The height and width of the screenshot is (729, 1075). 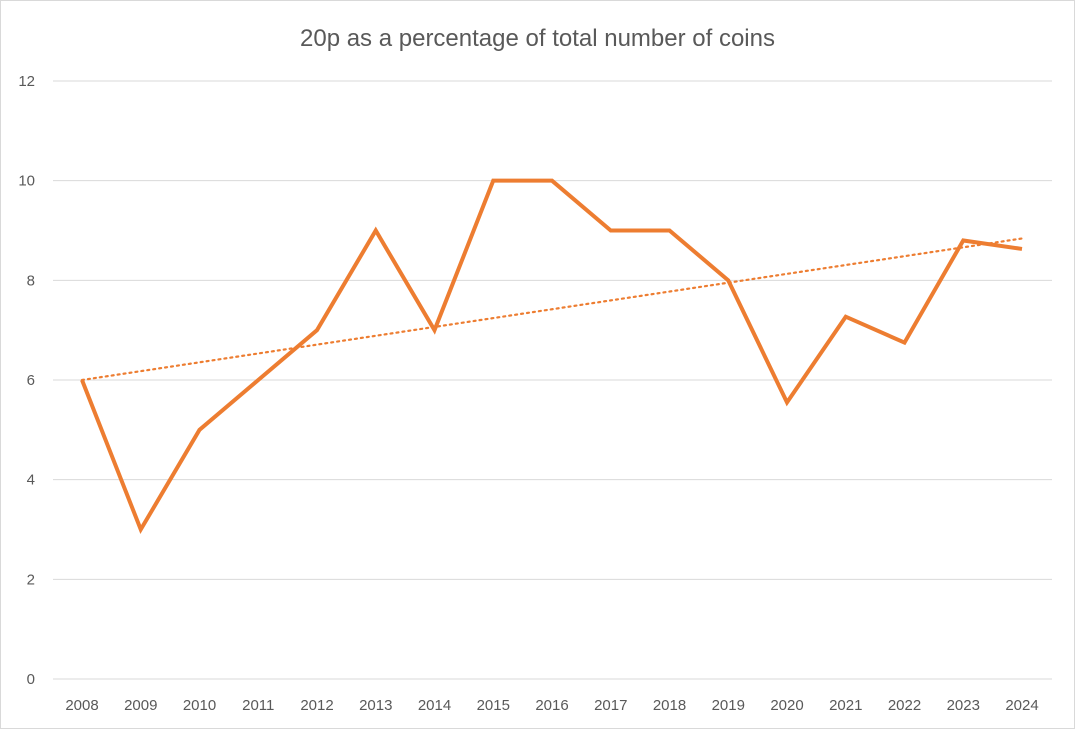 I want to click on y-tick-label-8: 8, so click(x=31, y=280).